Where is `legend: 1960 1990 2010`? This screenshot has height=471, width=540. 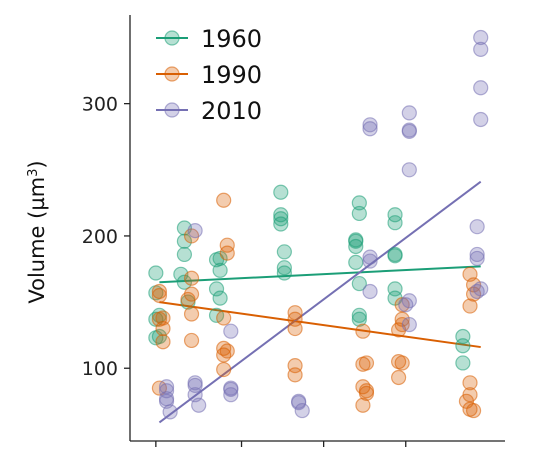 legend: 1960 1990 2010 is located at coordinates (209, 75).